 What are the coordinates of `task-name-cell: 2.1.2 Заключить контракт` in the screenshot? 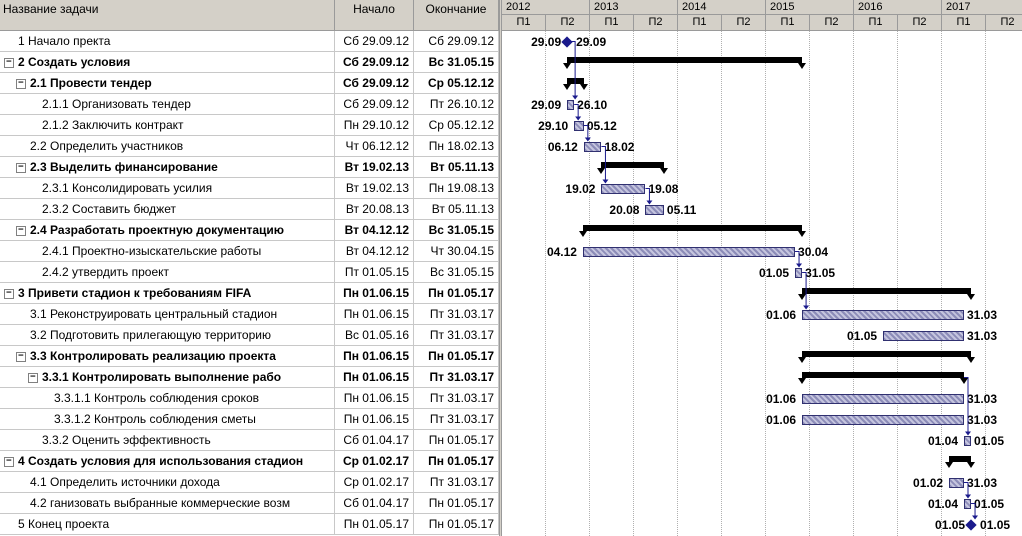 It's located at (167, 125).